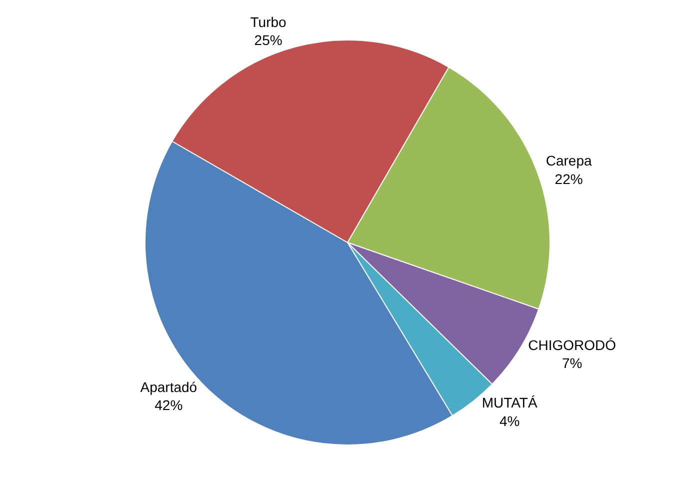 Image resolution: width=695 pixels, height=485 pixels. What do you see at coordinates (168, 405) in the screenshot?
I see `data-label: 42%` at bounding box center [168, 405].